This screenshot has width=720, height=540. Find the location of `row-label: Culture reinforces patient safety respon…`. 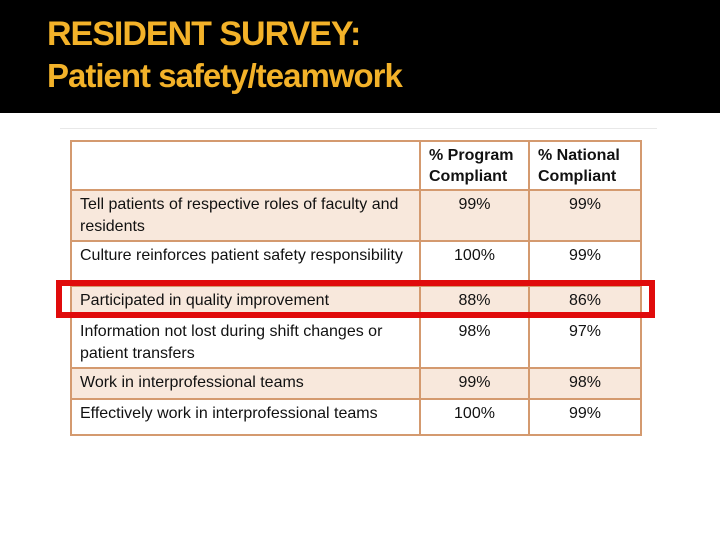

row-label: Culture reinforces patient safety respon… is located at coordinates (245, 263).